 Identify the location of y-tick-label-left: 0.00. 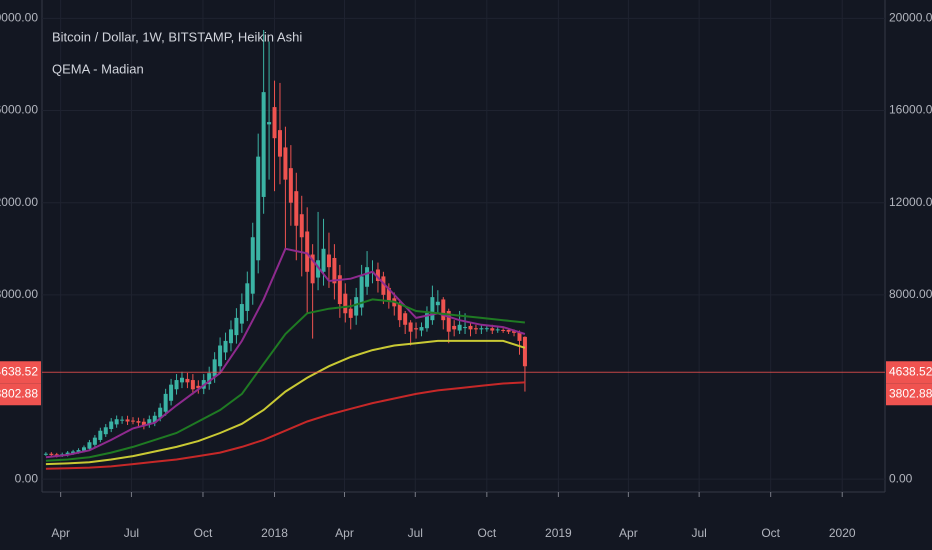
(27, 478).